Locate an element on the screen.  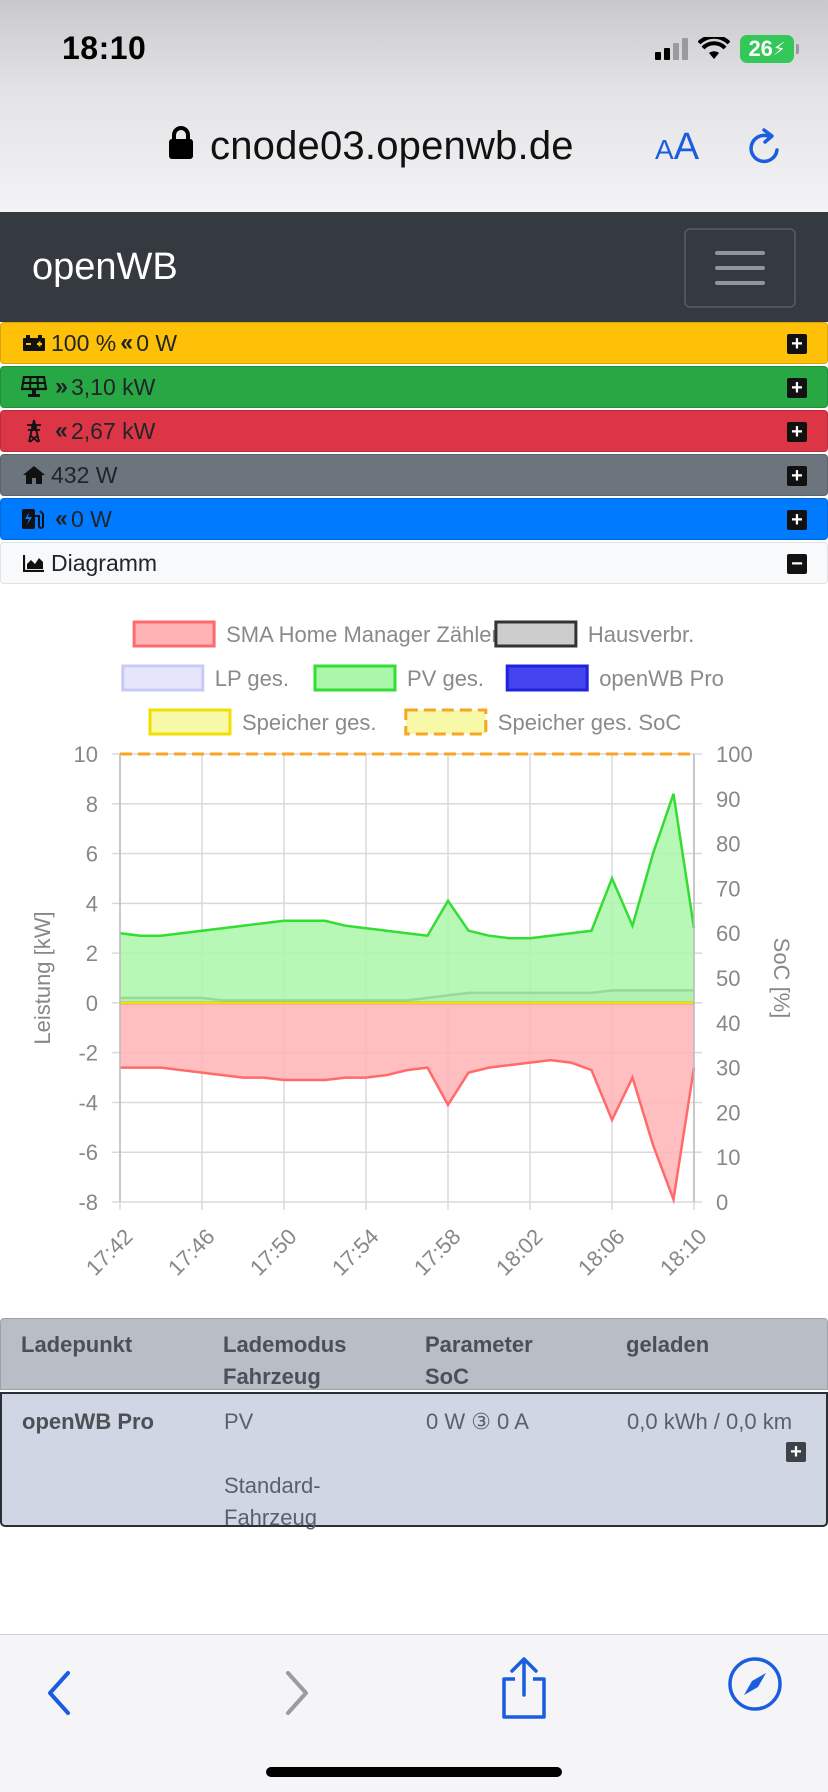
row-vehicle: Standard- Fahrzeug is located at coordinates (272, 1502).